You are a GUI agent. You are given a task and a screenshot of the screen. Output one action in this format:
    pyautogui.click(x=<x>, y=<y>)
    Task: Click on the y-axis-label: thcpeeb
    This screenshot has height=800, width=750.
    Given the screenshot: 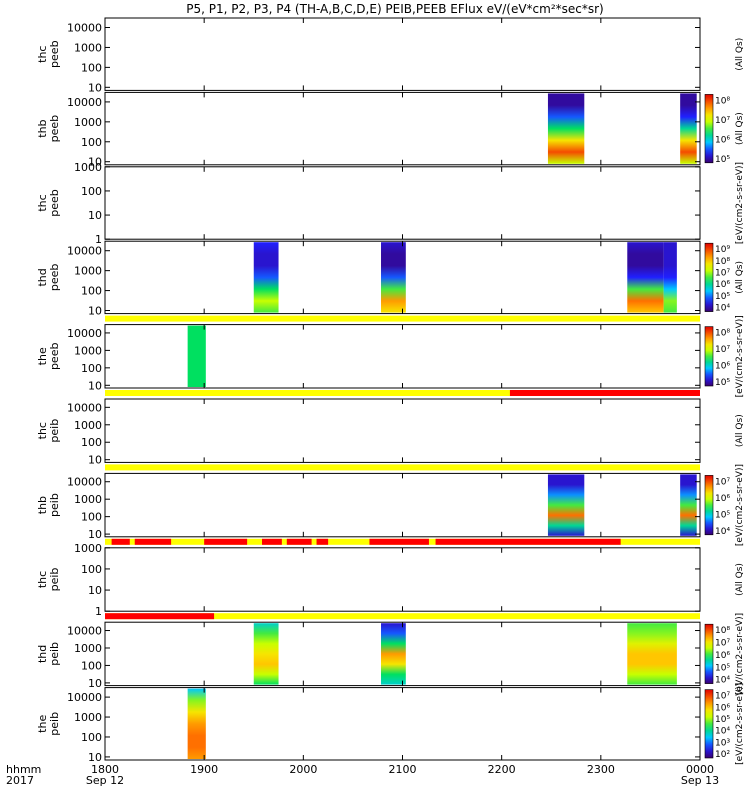 What is the action you would take?
    pyautogui.click(x=48, y=203)
    